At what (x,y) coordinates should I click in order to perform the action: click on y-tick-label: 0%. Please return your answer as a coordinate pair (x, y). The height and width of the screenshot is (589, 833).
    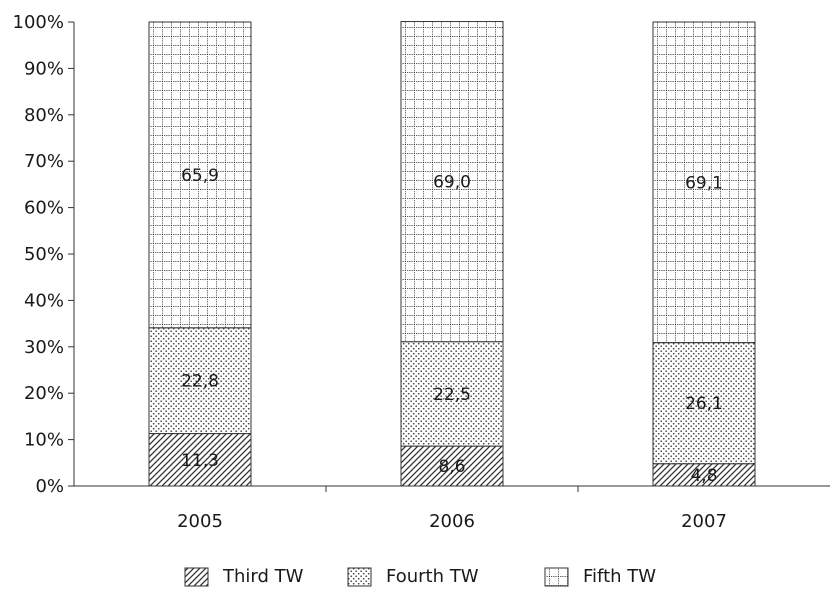
    Looking at the image, I should click on (49, 486).